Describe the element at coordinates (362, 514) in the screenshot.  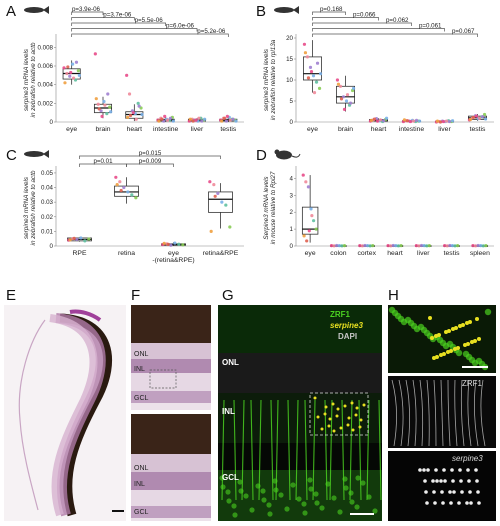
I see `scale-bar` at that location.